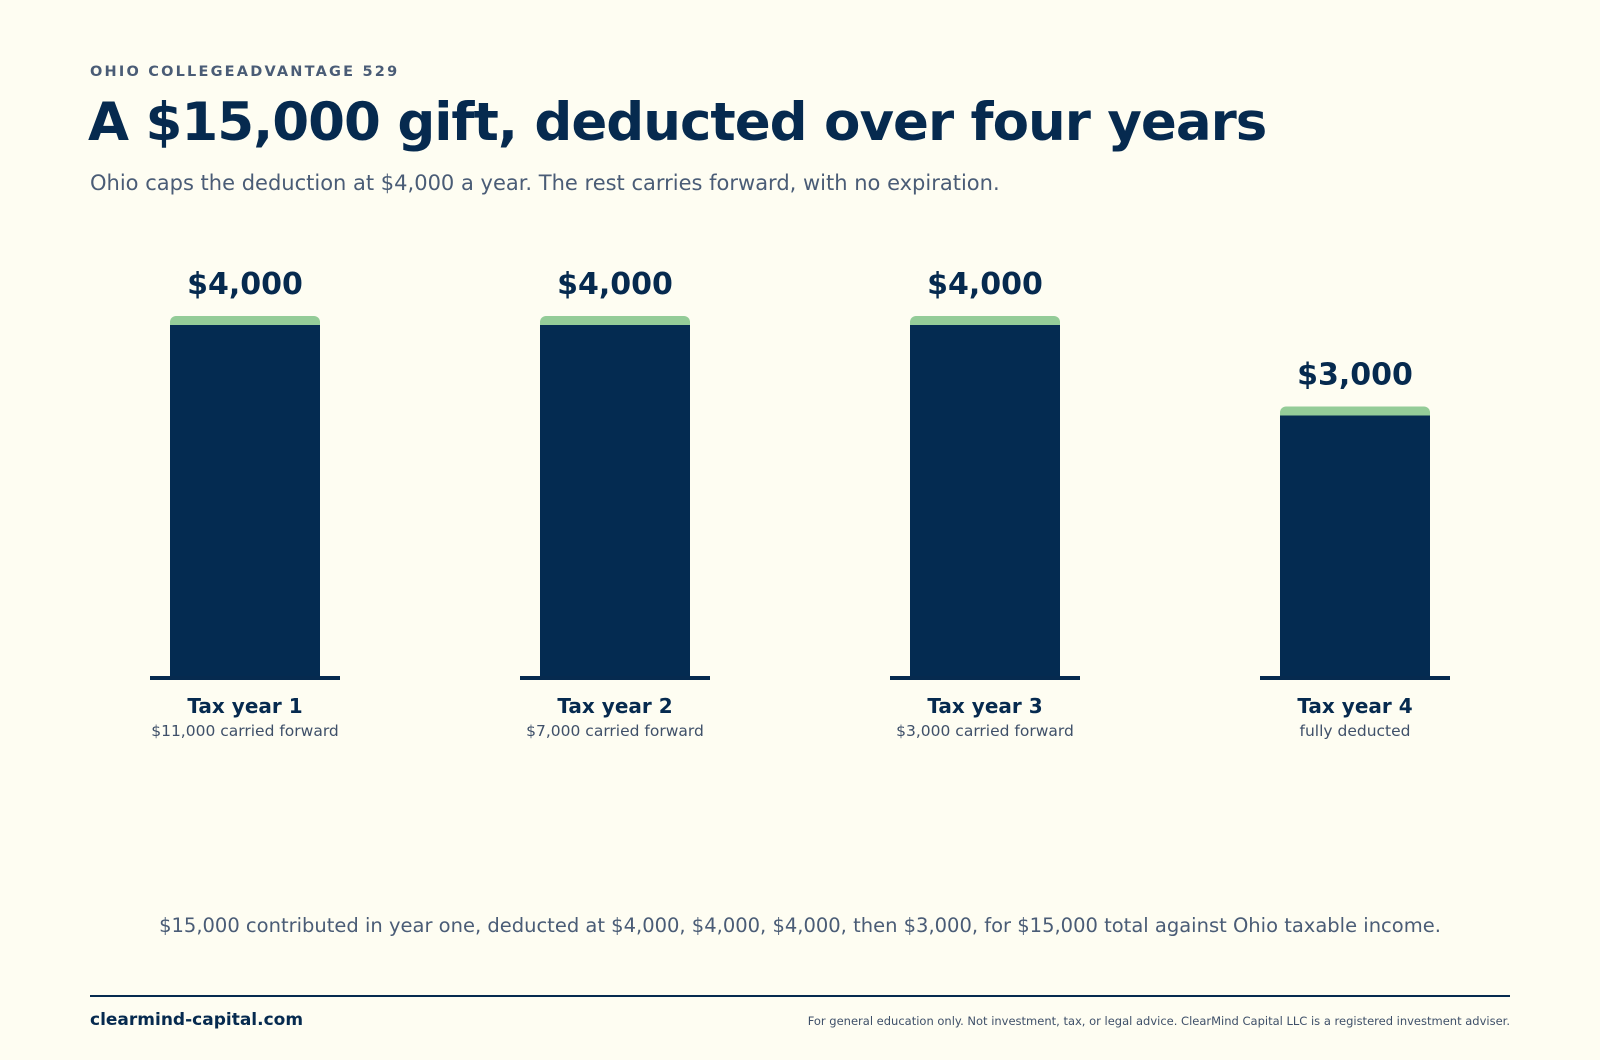 The image size is (1600, 1060). Describe the element at coordinates (985, 731) in the screenshot. I see `carryforward-label: $3,000 carried forward` at that location.